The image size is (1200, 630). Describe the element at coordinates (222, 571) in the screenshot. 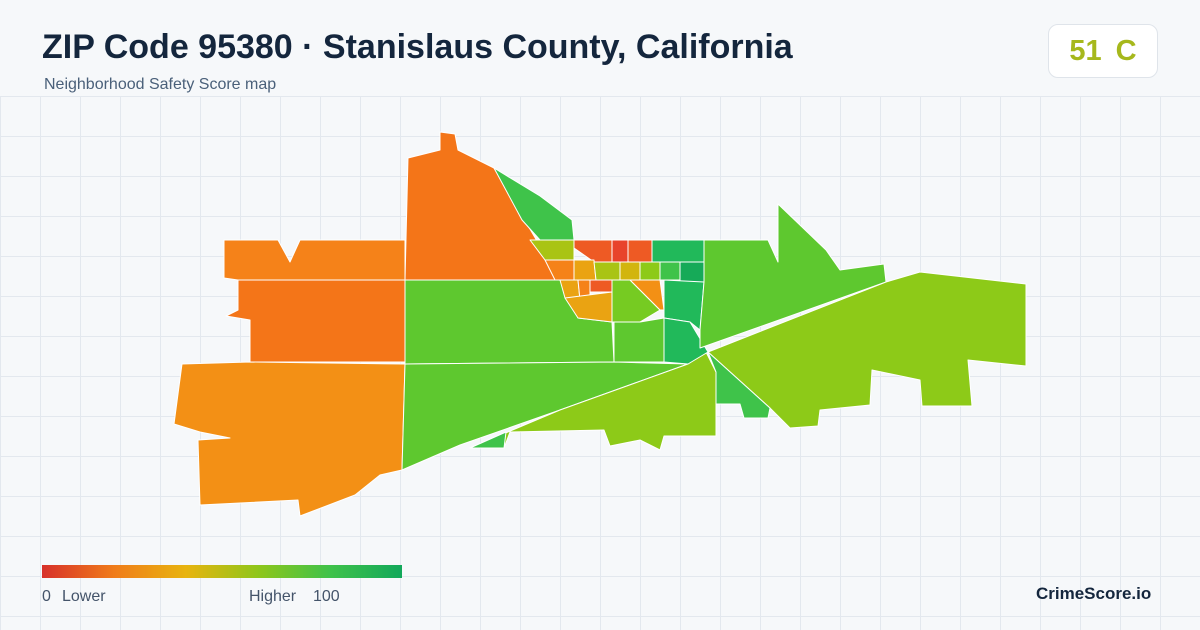

I see `legend-color-scale` at that location.